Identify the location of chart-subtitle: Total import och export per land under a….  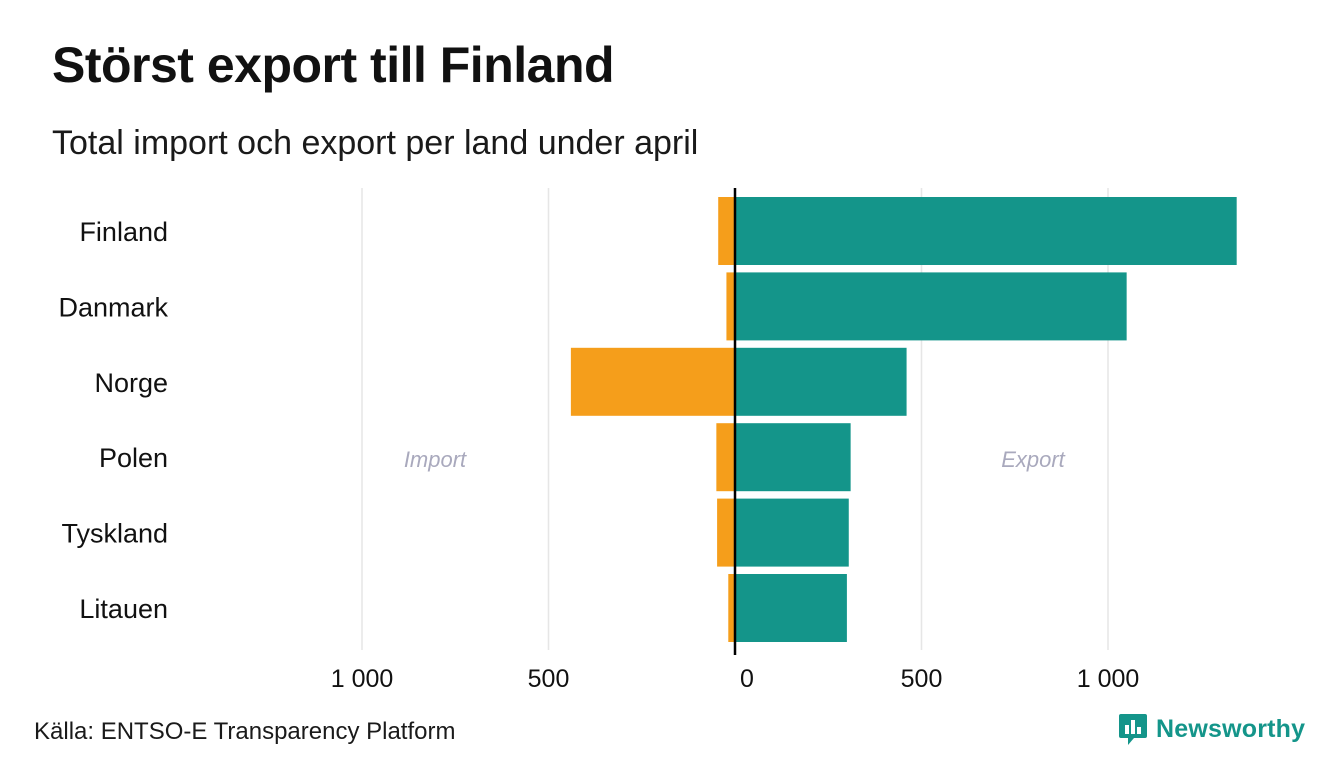
(375, 143).